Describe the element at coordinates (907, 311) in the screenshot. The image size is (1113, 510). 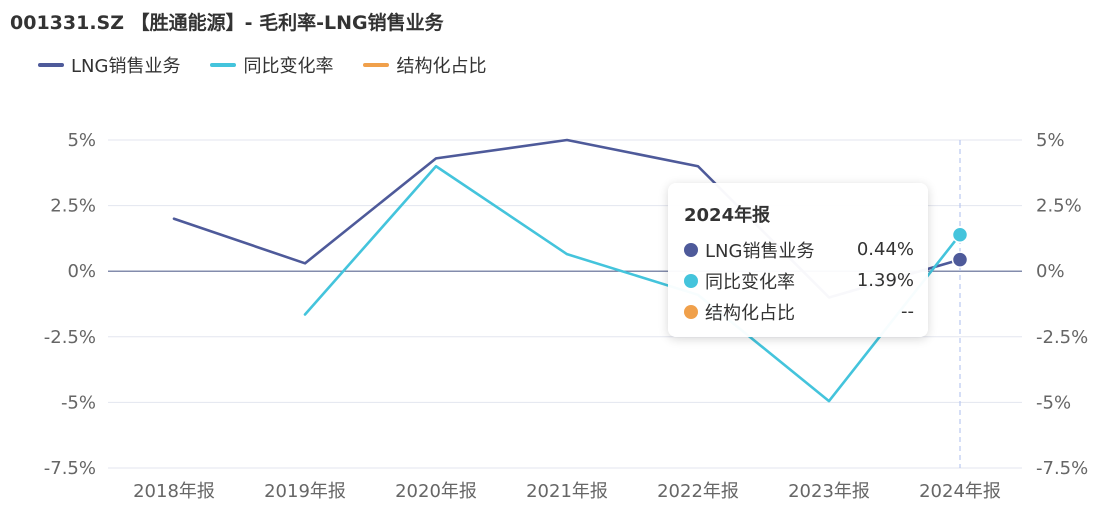
I see `tooltip-value-structure: --` at that location.